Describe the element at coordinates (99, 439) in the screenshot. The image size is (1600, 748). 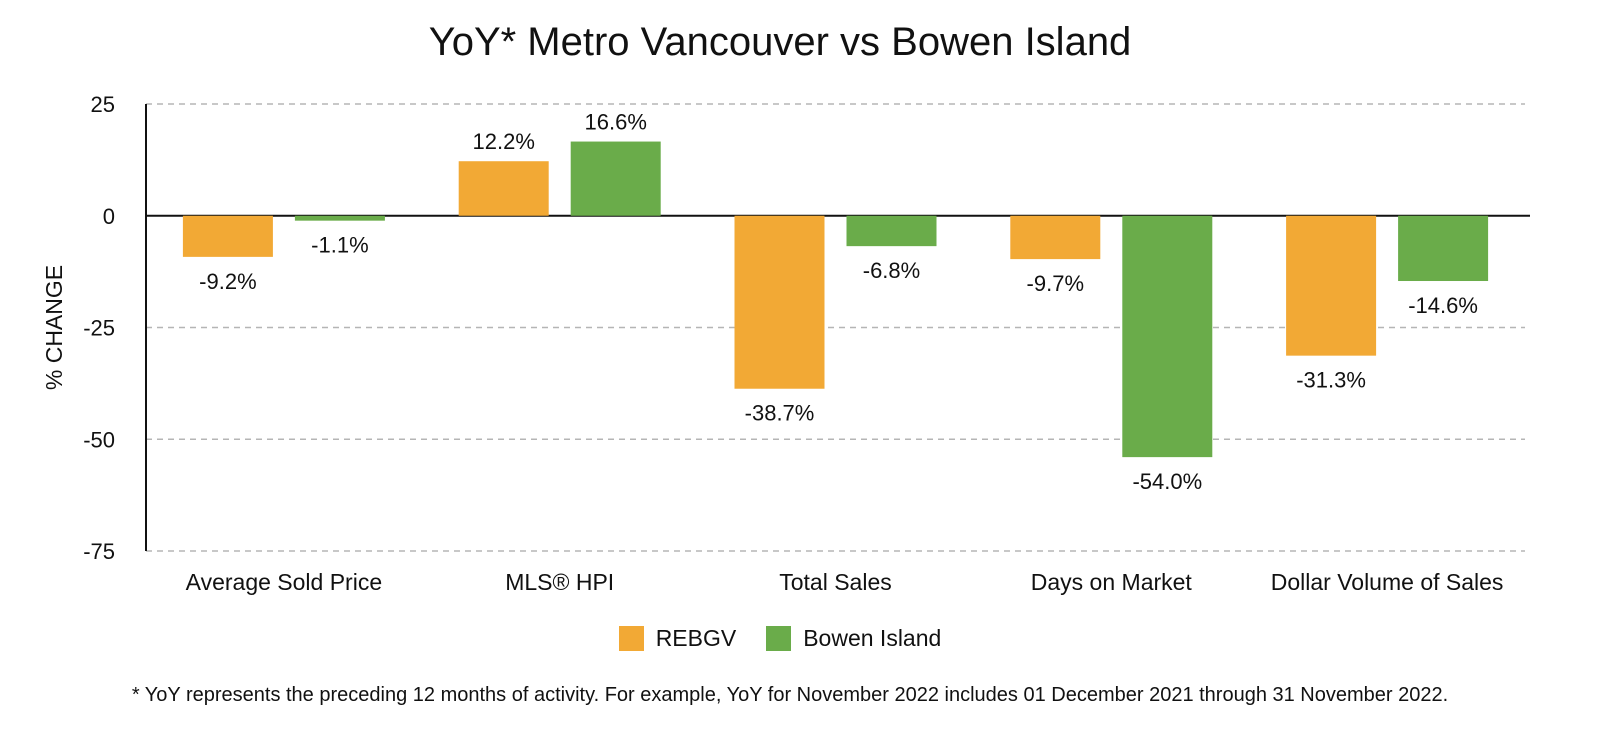
I see `y-tick-label: -50` at that location.